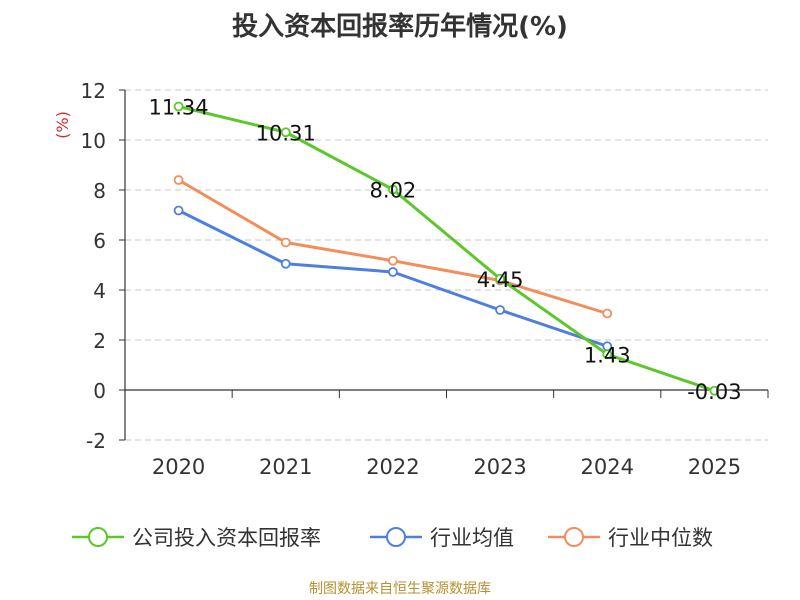  What do you see at coordinates (607, 467) in the screenshot?
I see `x-tick-label-2024: 2024` at bounding box center [607, 467].